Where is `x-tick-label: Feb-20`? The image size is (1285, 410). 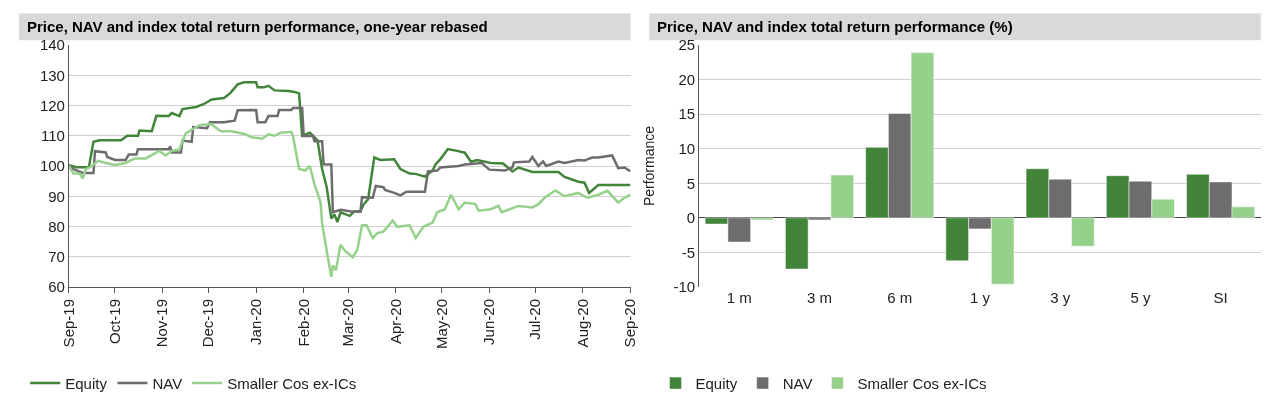
x-tick-label: Feb-20 is located at coordinates (303, 323).